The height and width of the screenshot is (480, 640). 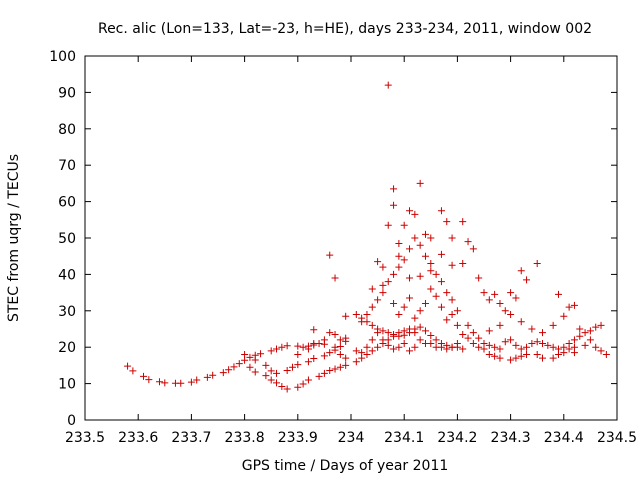 I want to click on y-tick-label: 10, so click(x=67, y=385).